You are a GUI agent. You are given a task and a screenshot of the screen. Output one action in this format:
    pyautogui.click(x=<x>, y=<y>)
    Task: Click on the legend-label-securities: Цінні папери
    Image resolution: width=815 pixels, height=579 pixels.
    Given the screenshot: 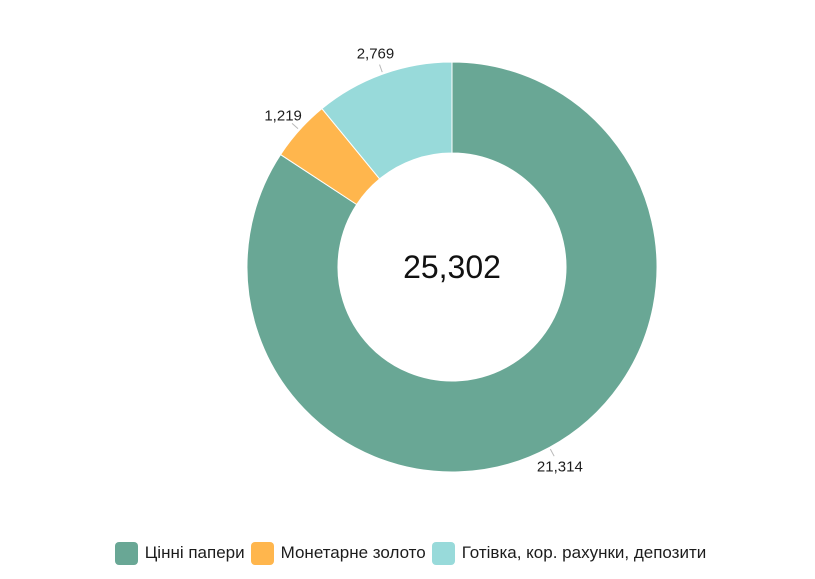 What is the action you would take?
    pyautogui.click(x=194, y=552)
    